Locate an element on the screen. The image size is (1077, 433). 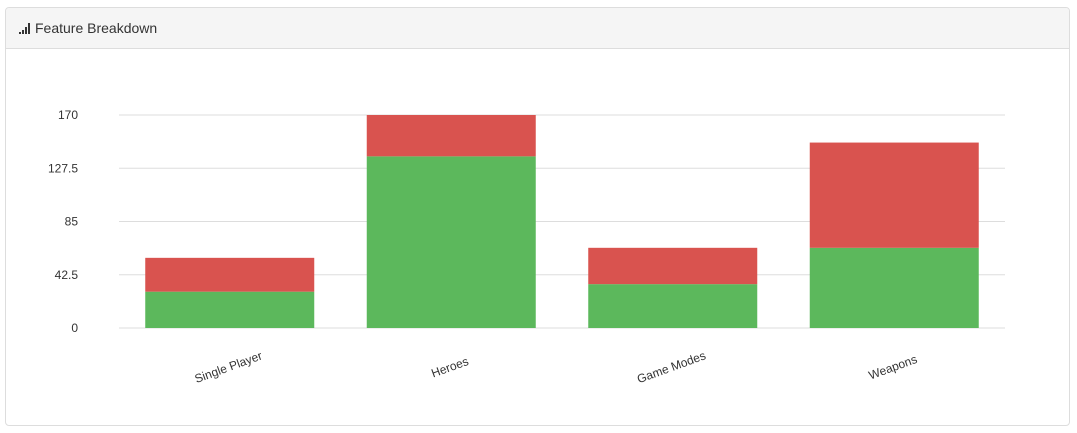
x-tick-label: Game Modes is located at coordinates (671, 367).